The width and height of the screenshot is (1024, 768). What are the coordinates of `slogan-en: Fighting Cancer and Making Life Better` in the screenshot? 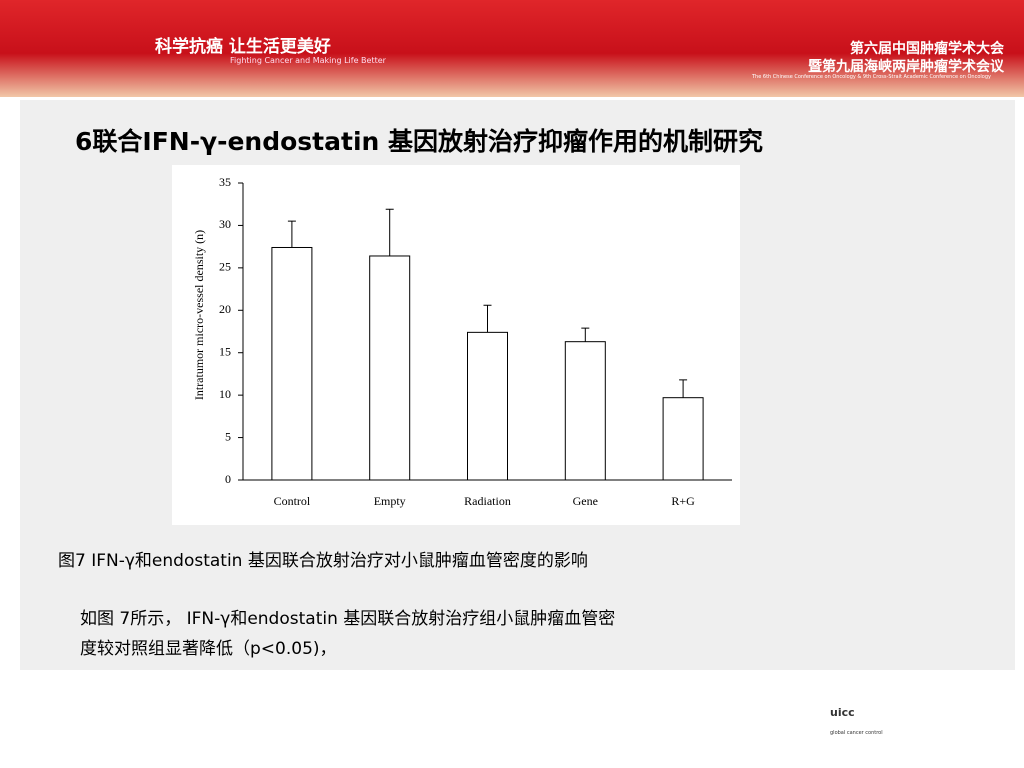 It's located at (308, 60).